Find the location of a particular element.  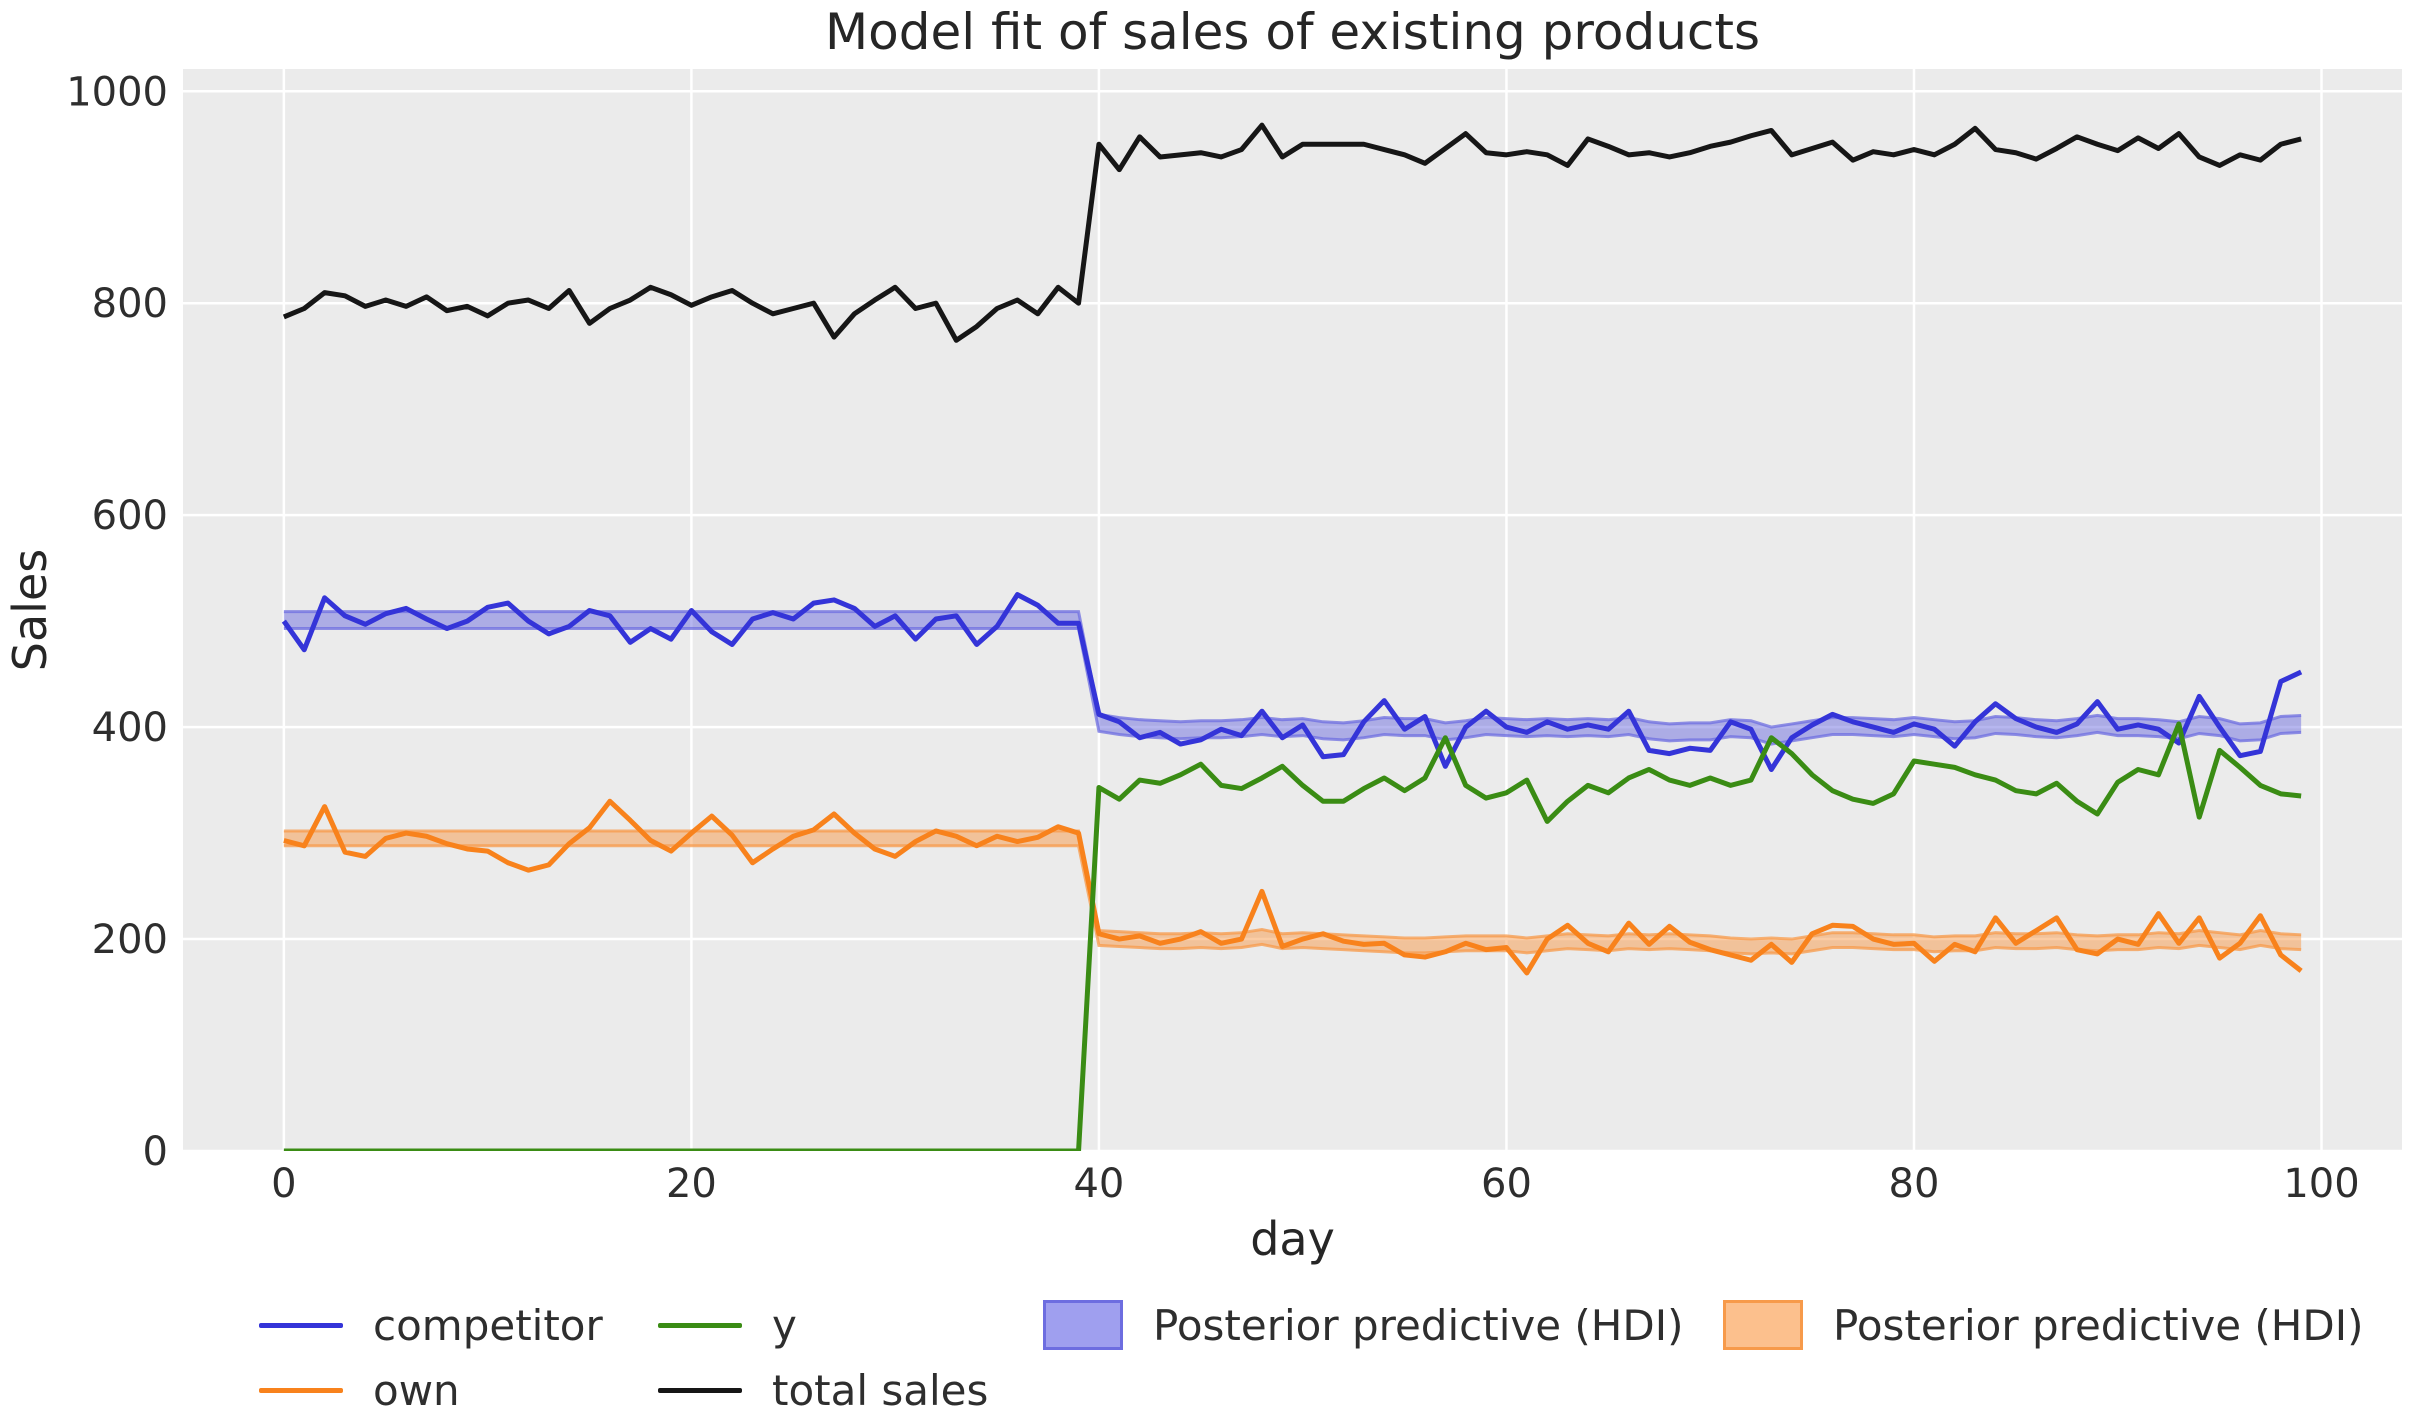

x-tick-label: 60 is located at coordinates (1506, 1184).